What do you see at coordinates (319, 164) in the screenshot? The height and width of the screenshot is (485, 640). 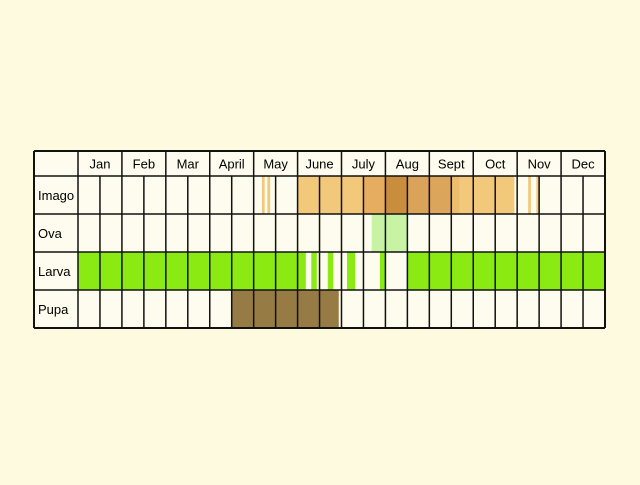 I see `month-label-june: June` at bounding box center [319, 164].